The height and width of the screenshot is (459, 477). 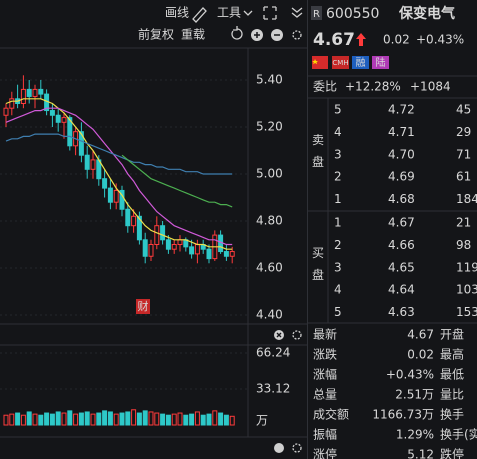 What do you see at coordinates (143, 306) in the screenshot?
I see `badge: 财` at bounding box center [143, 306].